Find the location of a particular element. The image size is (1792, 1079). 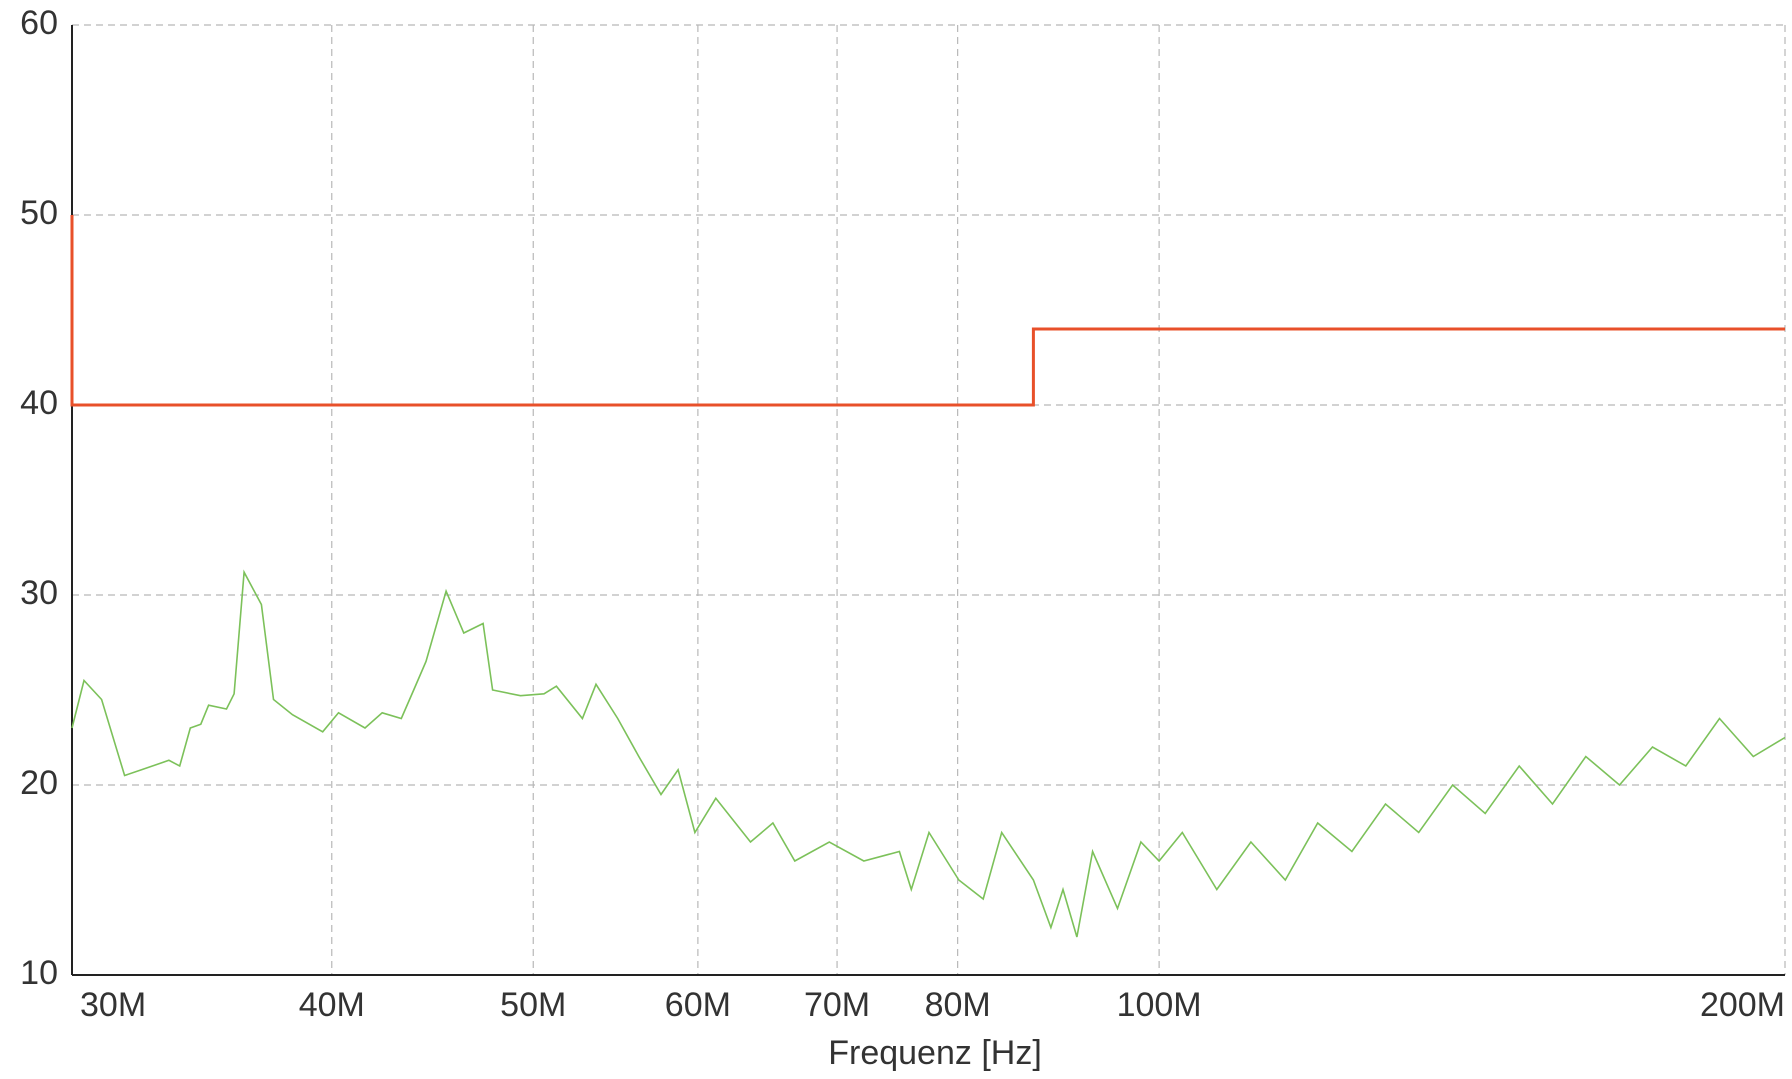

x-tick-label: 200M is located at coordinates (1742, 1005).